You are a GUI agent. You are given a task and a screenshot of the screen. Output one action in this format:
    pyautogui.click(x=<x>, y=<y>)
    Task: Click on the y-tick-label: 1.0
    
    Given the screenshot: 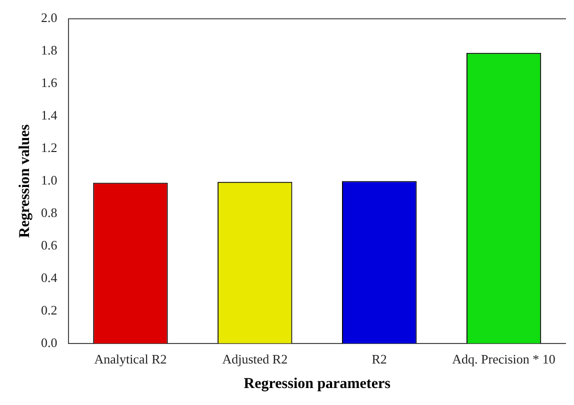 What is the action you would take?
    pyautogui.click(x=49, y=180)
    